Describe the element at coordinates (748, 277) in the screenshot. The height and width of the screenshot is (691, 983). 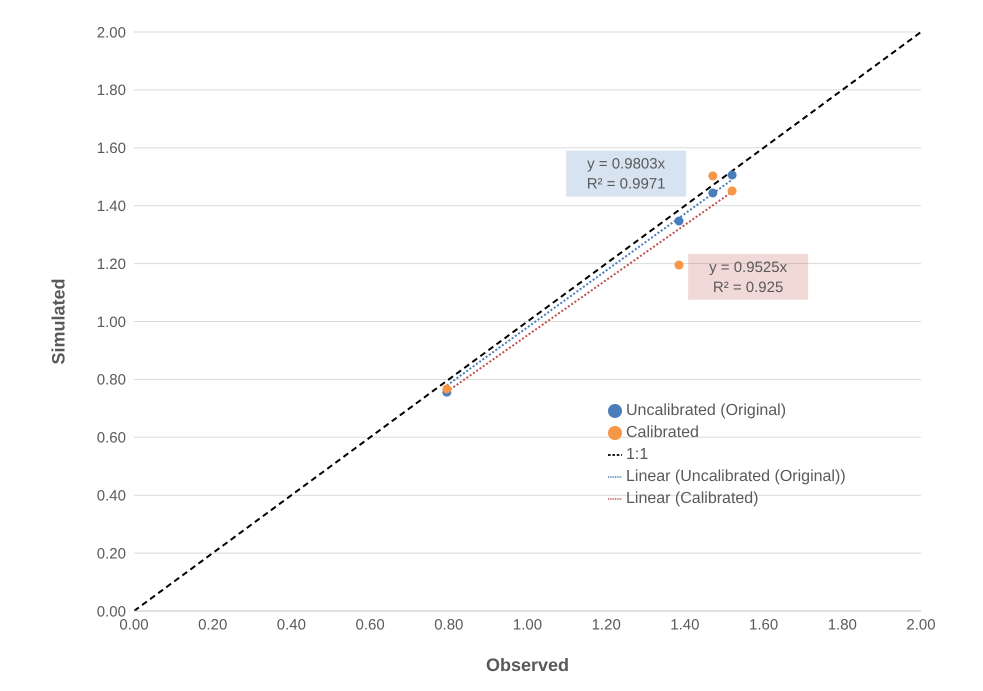
I see `annotation: y = 0.9525x R² = 0.925` at that location.